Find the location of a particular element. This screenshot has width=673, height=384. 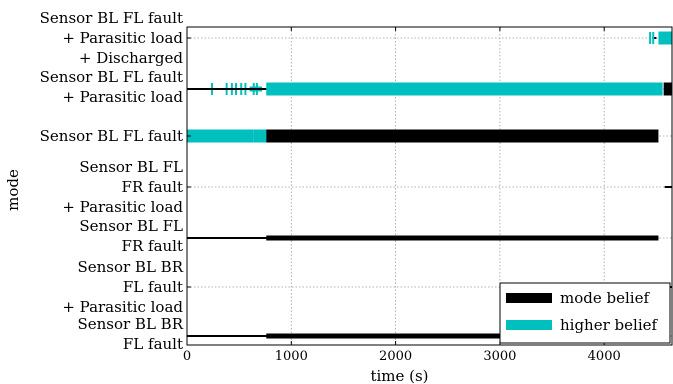

mode-label-3-line-2: + Parasitic load is located at coordinates (122, 207).